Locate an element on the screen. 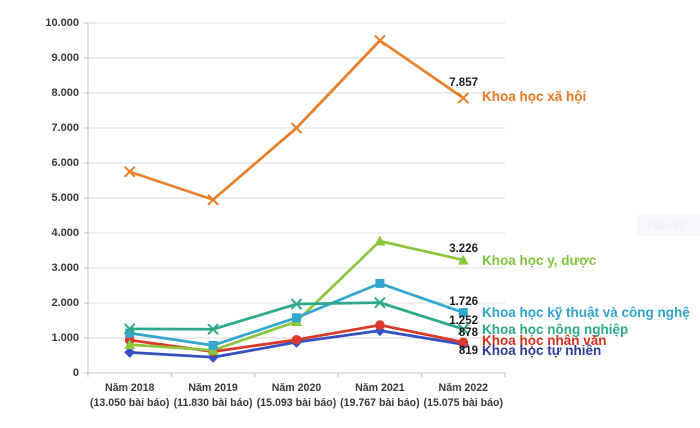 The width and height of the screenshot is (700, 428). x-axis-label: Năm 2021 (19.767 bài báo) is located at coordinates (380, 395).